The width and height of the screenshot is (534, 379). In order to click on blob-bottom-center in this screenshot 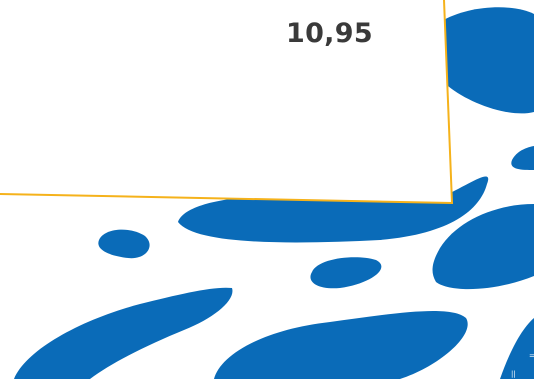, I will do `click(341, 344)`.